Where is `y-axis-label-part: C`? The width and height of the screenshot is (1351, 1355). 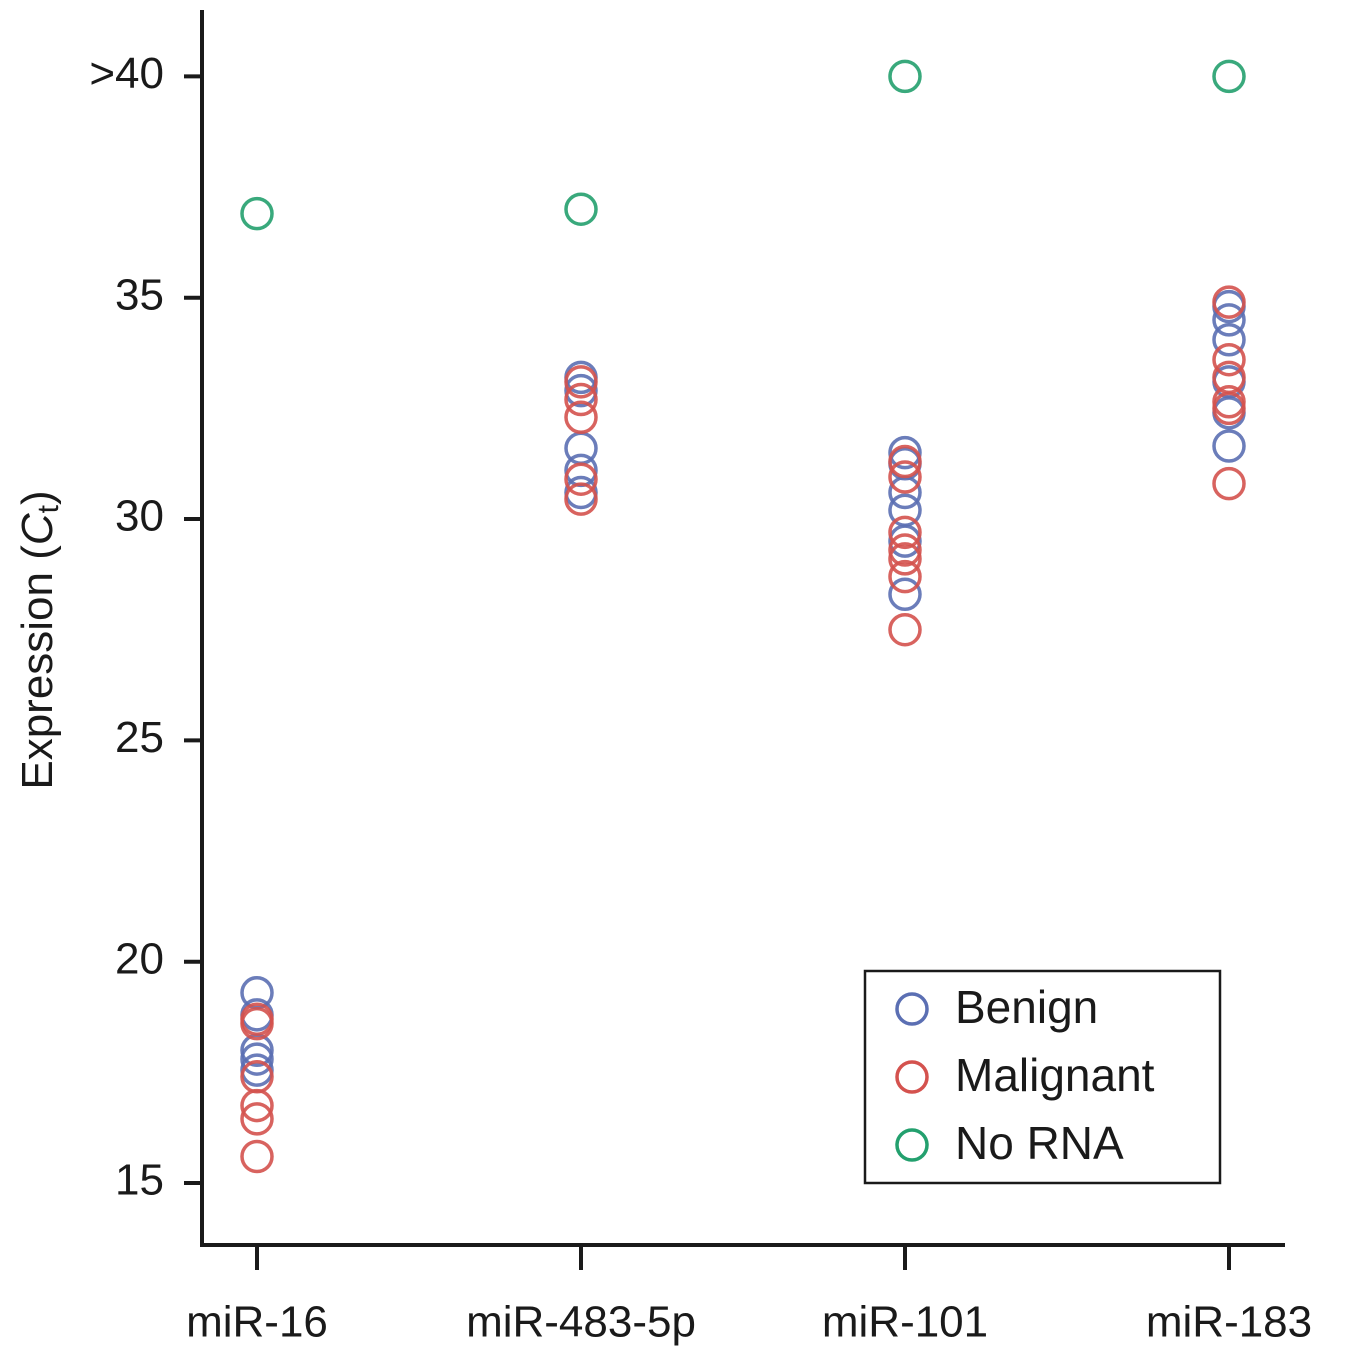 y-axis-label-part: C is located at coordinates (37, 528).